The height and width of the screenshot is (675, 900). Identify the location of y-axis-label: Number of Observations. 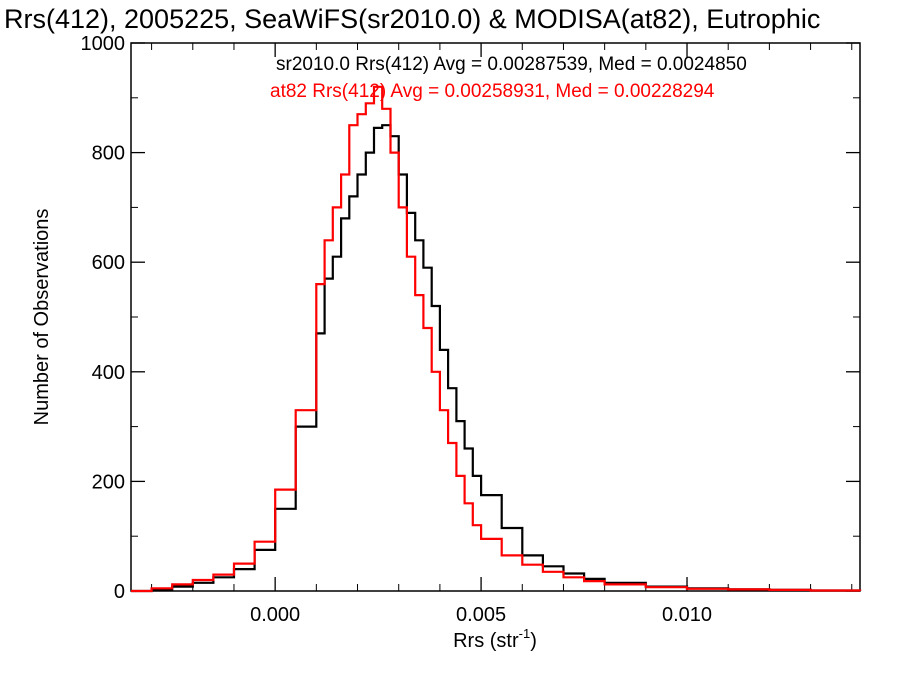
(42, 317).